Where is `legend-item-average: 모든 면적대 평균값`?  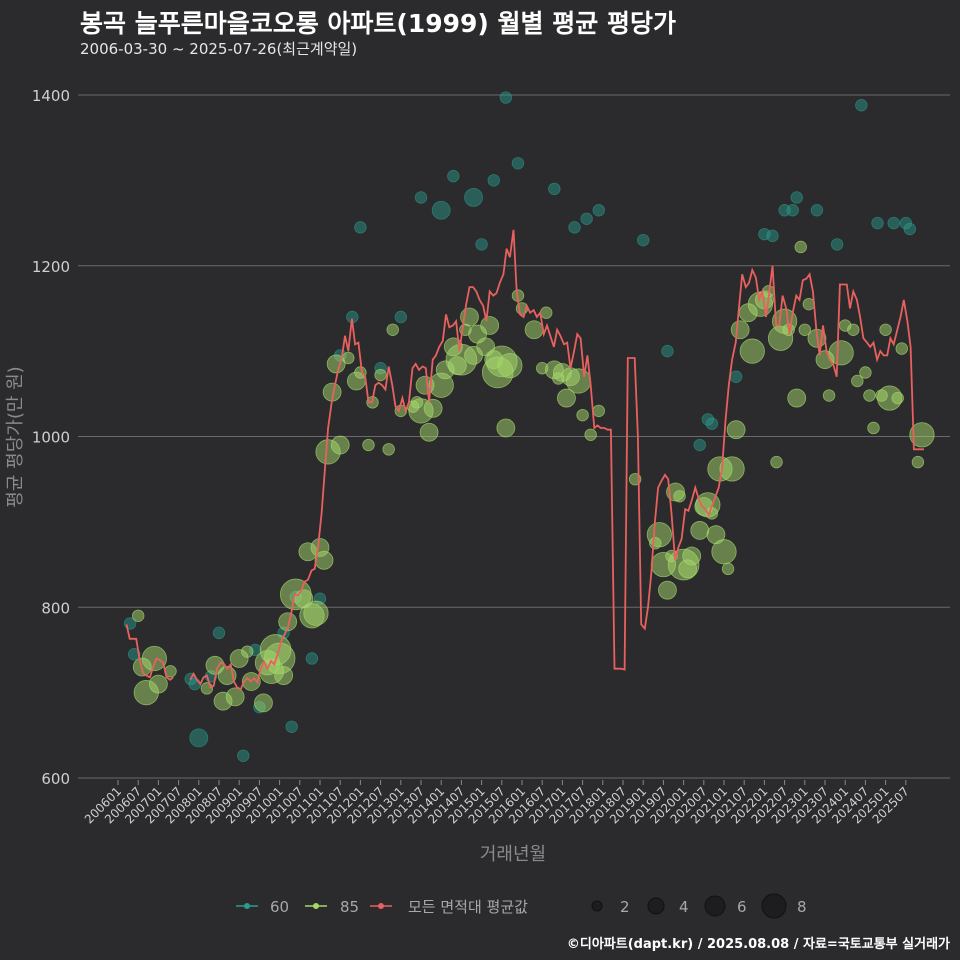
legend-item-average: 모든 면적대 평균값 is located at coordinates (449, 907).